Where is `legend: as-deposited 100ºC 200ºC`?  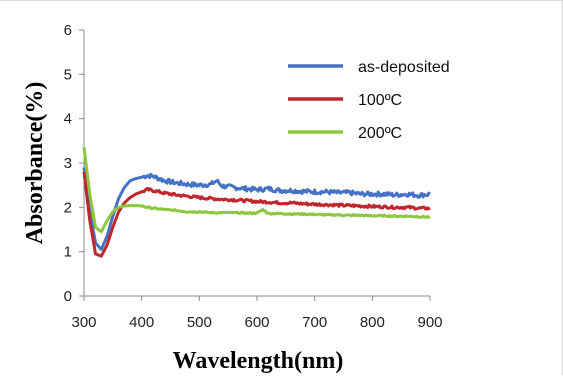
legend: as-deposited 100ºC 200ºC is located at coordinates (369, 100).